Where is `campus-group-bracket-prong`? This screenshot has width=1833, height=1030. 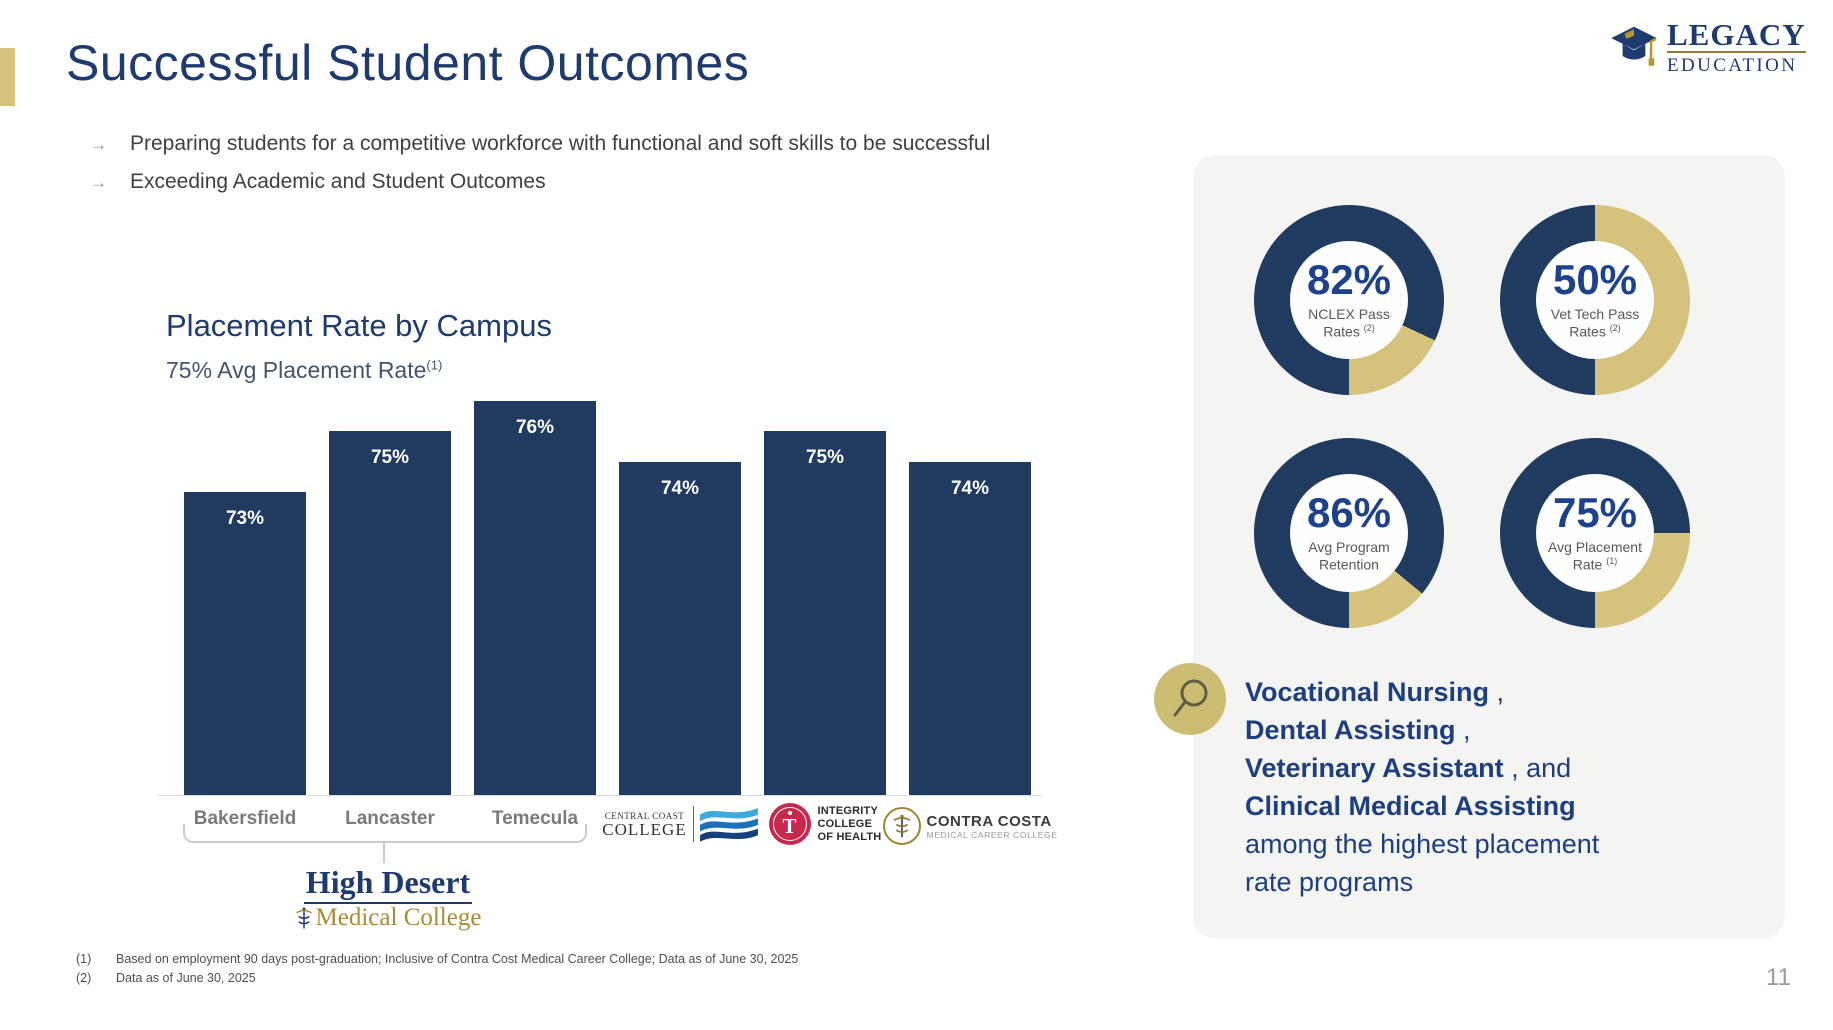 campus-group-bracket-prong is located at coordinates (384, 852).